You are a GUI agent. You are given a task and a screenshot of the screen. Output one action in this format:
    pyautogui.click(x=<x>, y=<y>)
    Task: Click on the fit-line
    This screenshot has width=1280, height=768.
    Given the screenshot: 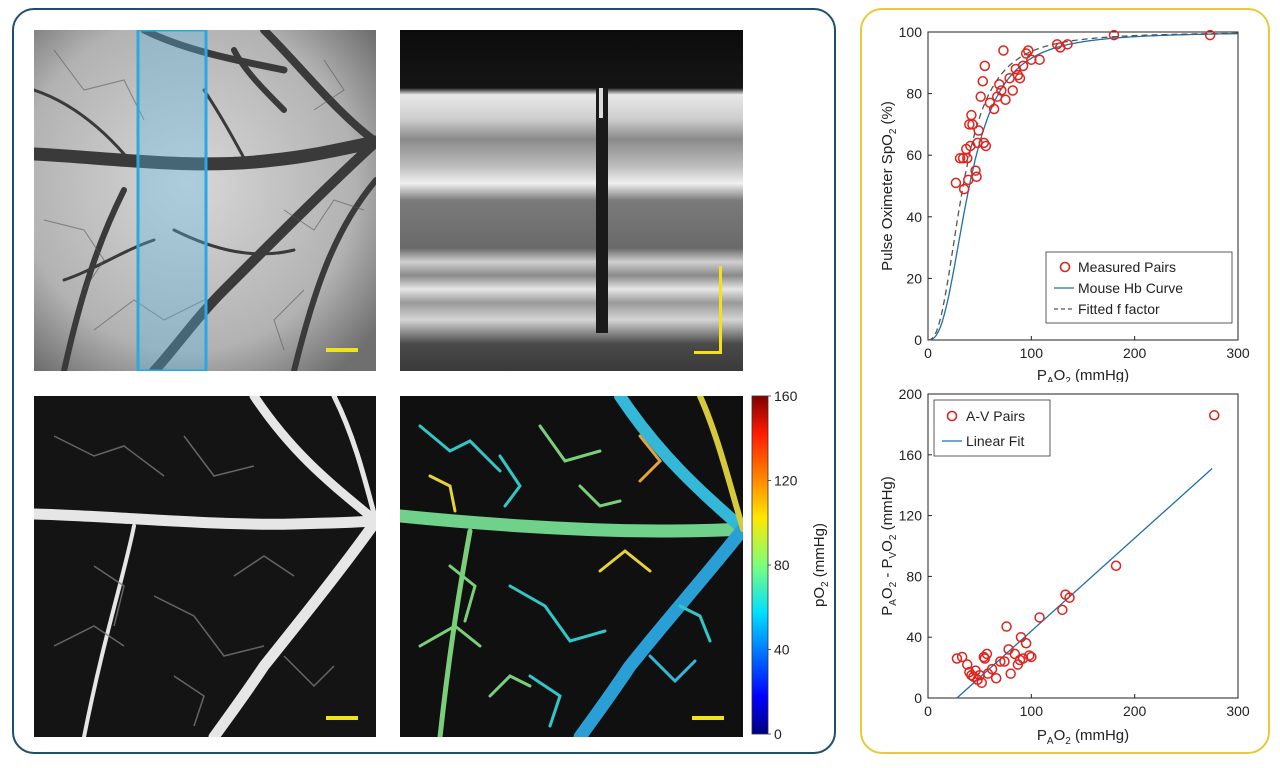 What is the action you would take?
    pyautogui.click(x=1084, y=583)
    